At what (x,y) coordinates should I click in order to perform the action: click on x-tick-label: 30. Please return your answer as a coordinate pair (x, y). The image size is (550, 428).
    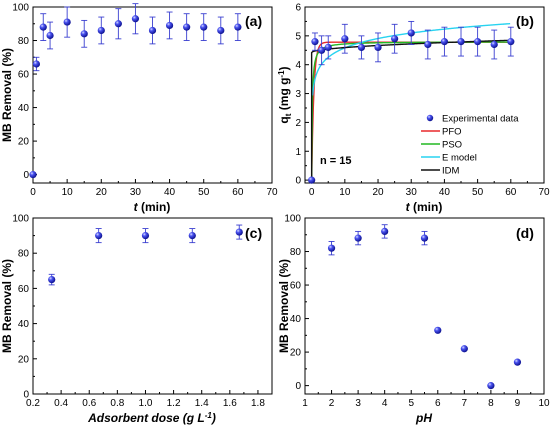
    Looking at the image, I should click on (136, 192).